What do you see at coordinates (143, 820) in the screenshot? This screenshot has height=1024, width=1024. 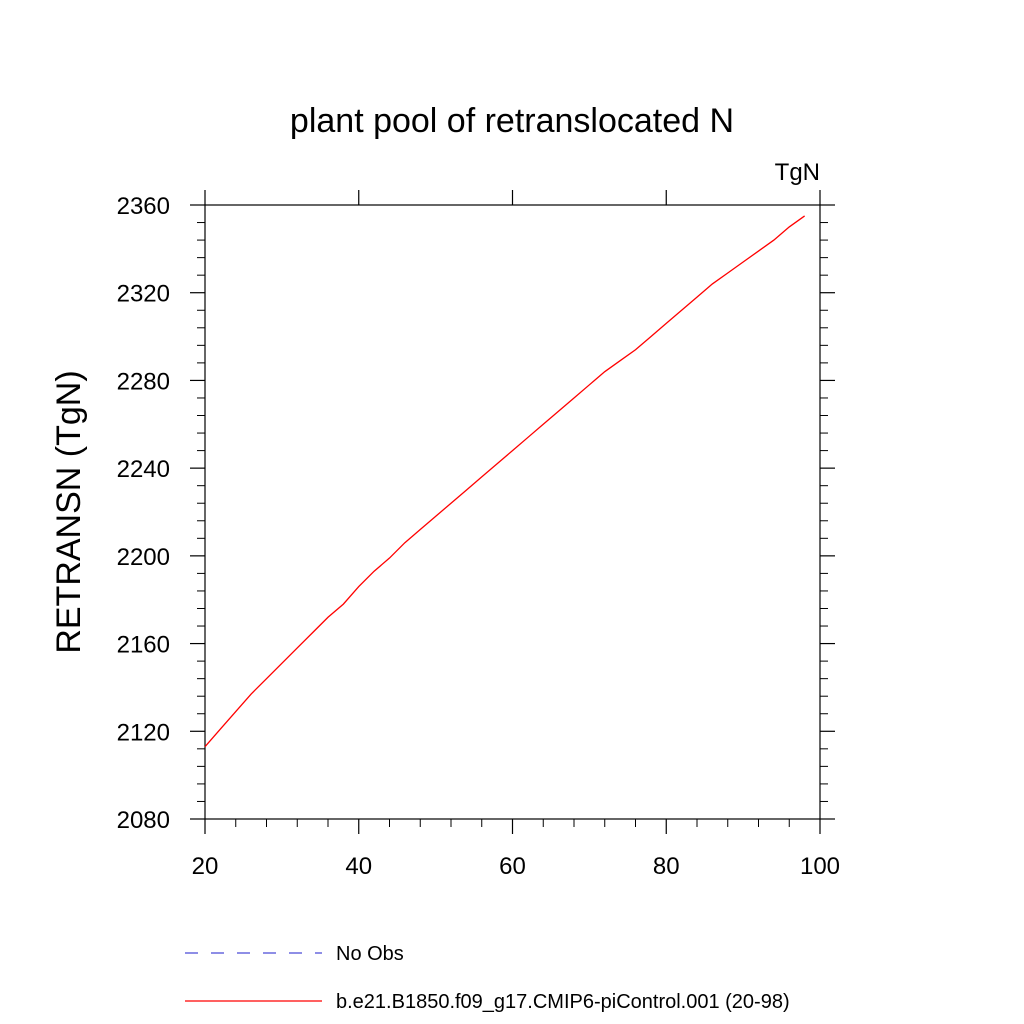 I see `y-tick-label: 2080` at bounding box center [143, 820].